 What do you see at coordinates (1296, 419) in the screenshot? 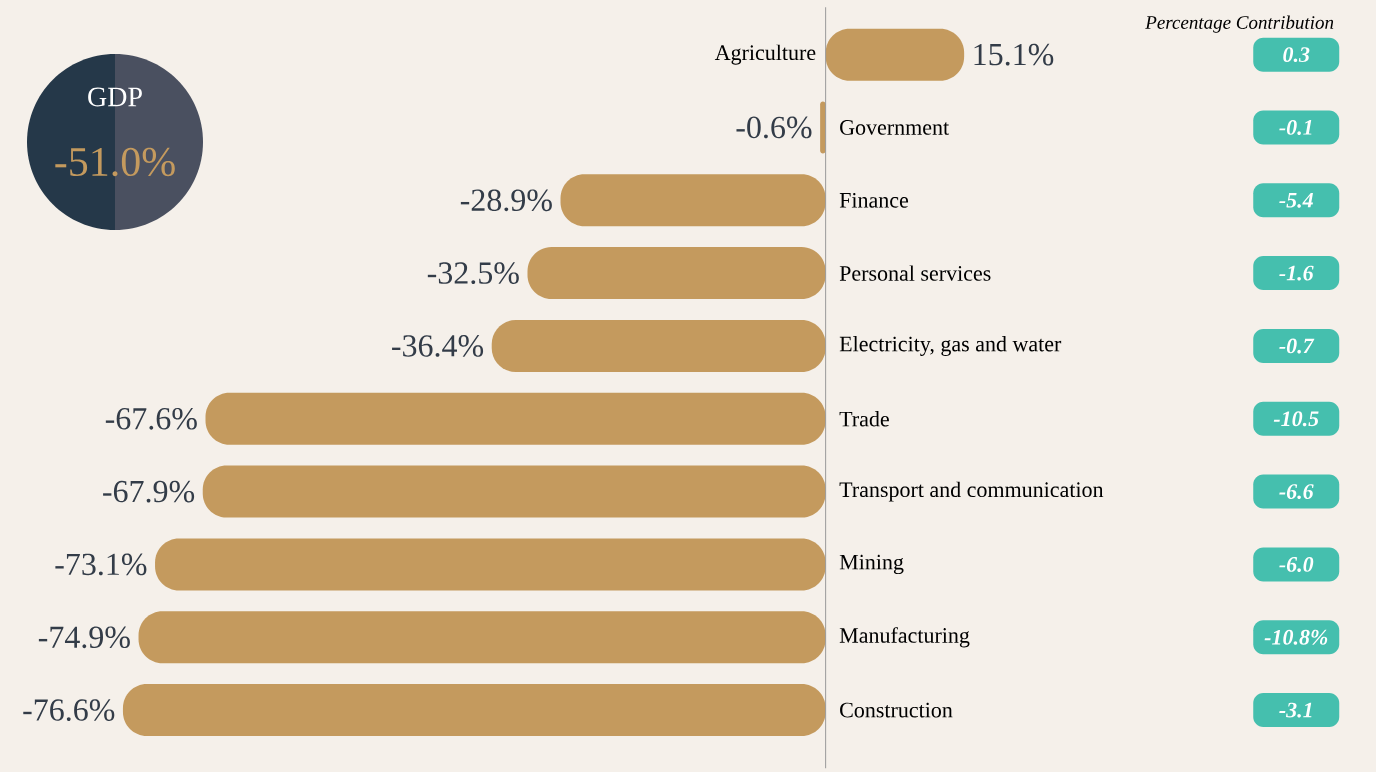
I see `annotation: -10.5` at bounding box center [1296, 419].